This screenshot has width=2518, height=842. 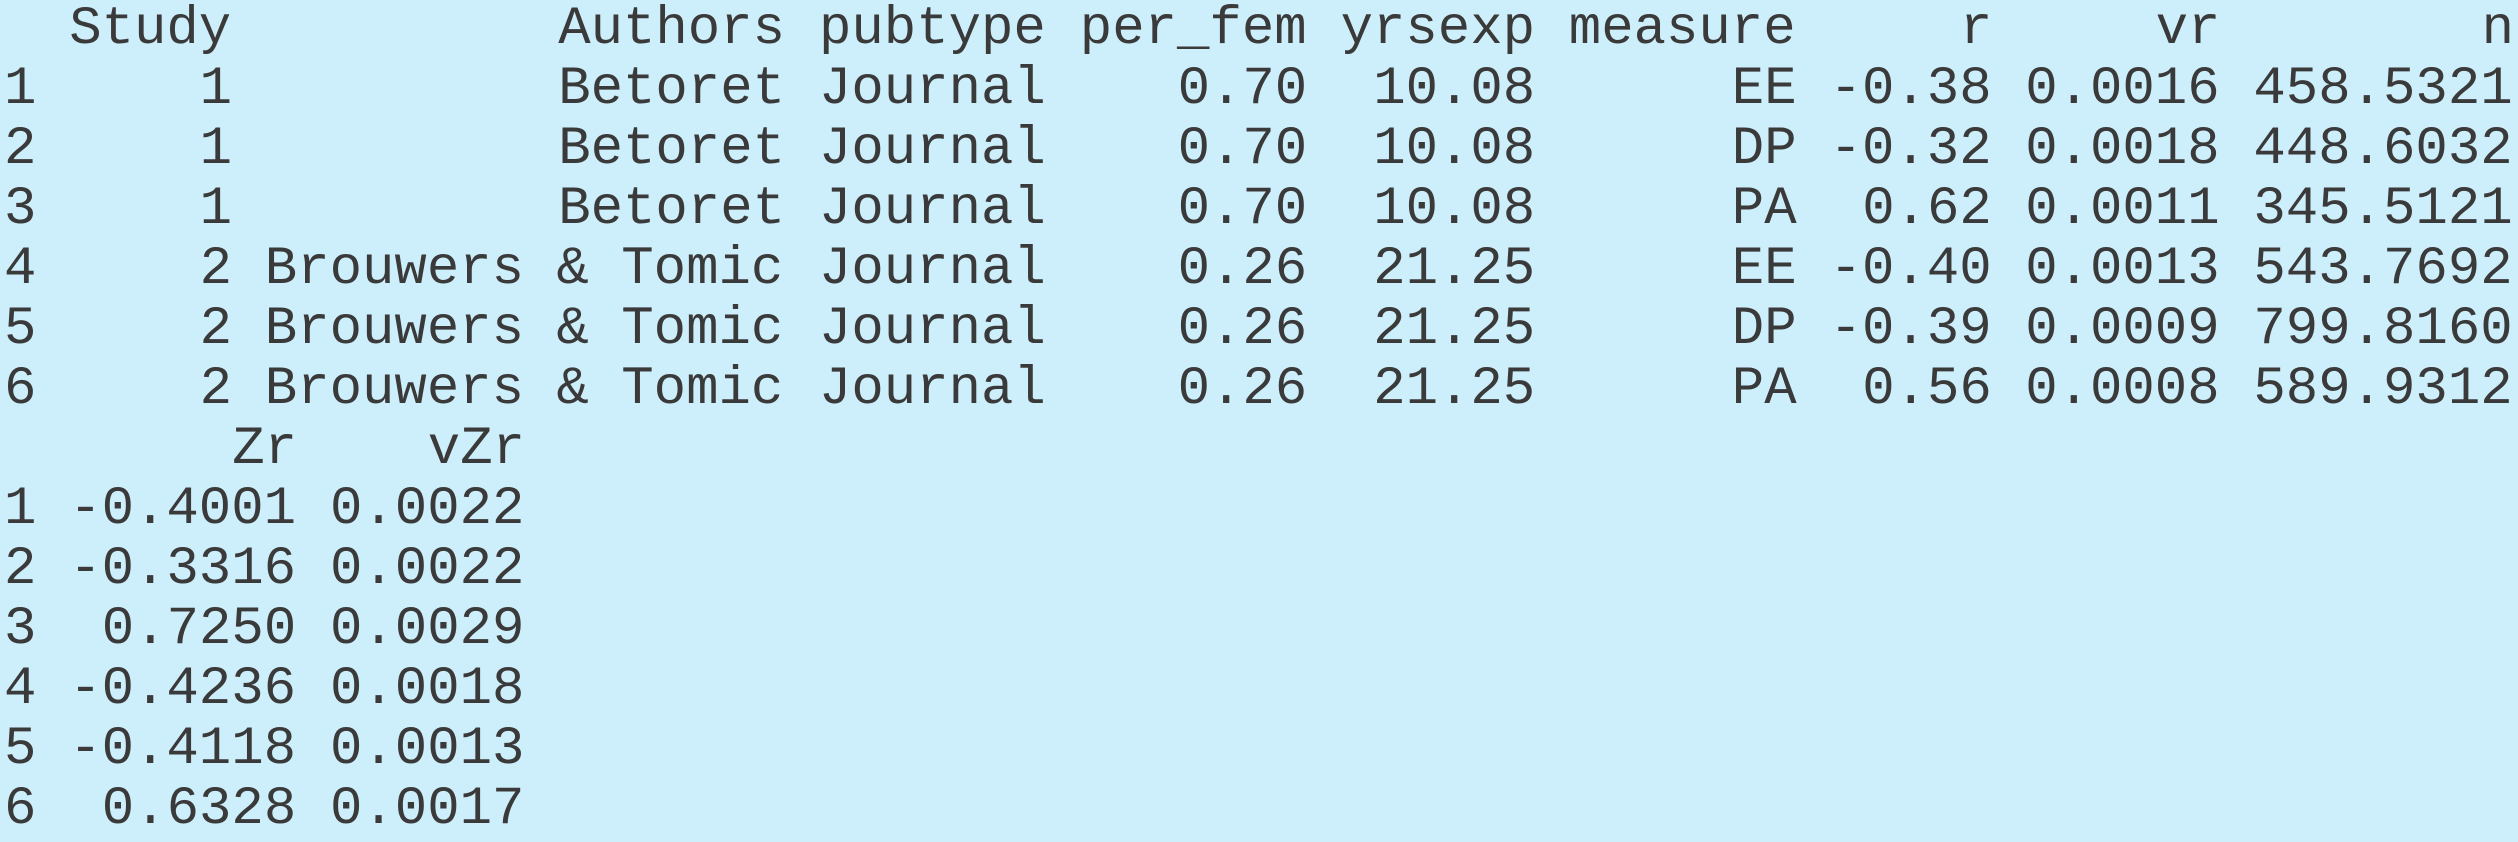 I want to click on cell-value: 345.5121, so click(x=2383, y=209).